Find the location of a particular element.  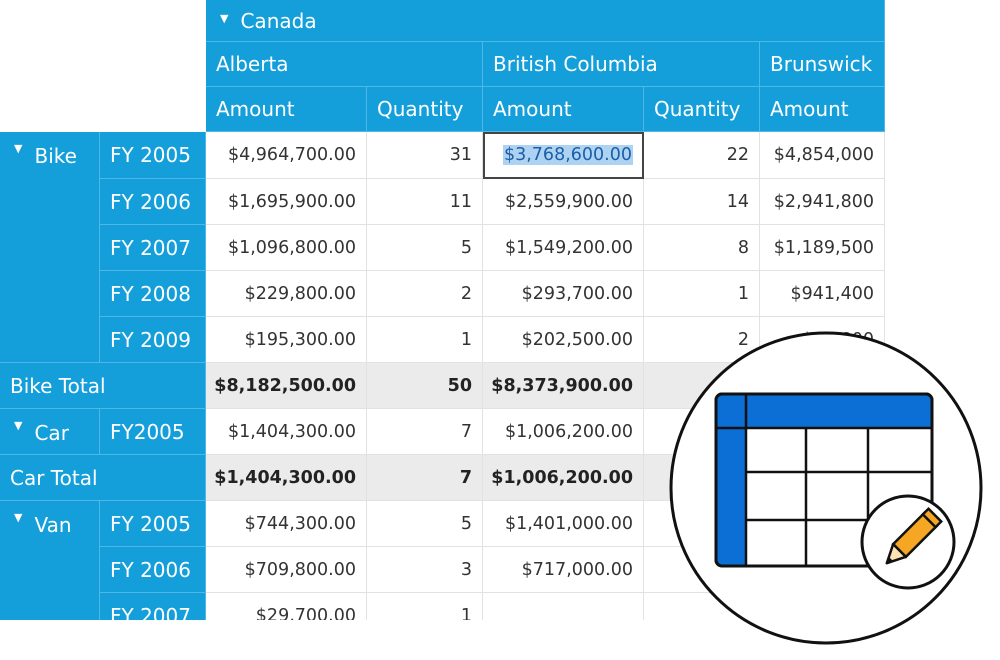

row-header-group: ▼ Car is located at coordinates (50, 432).